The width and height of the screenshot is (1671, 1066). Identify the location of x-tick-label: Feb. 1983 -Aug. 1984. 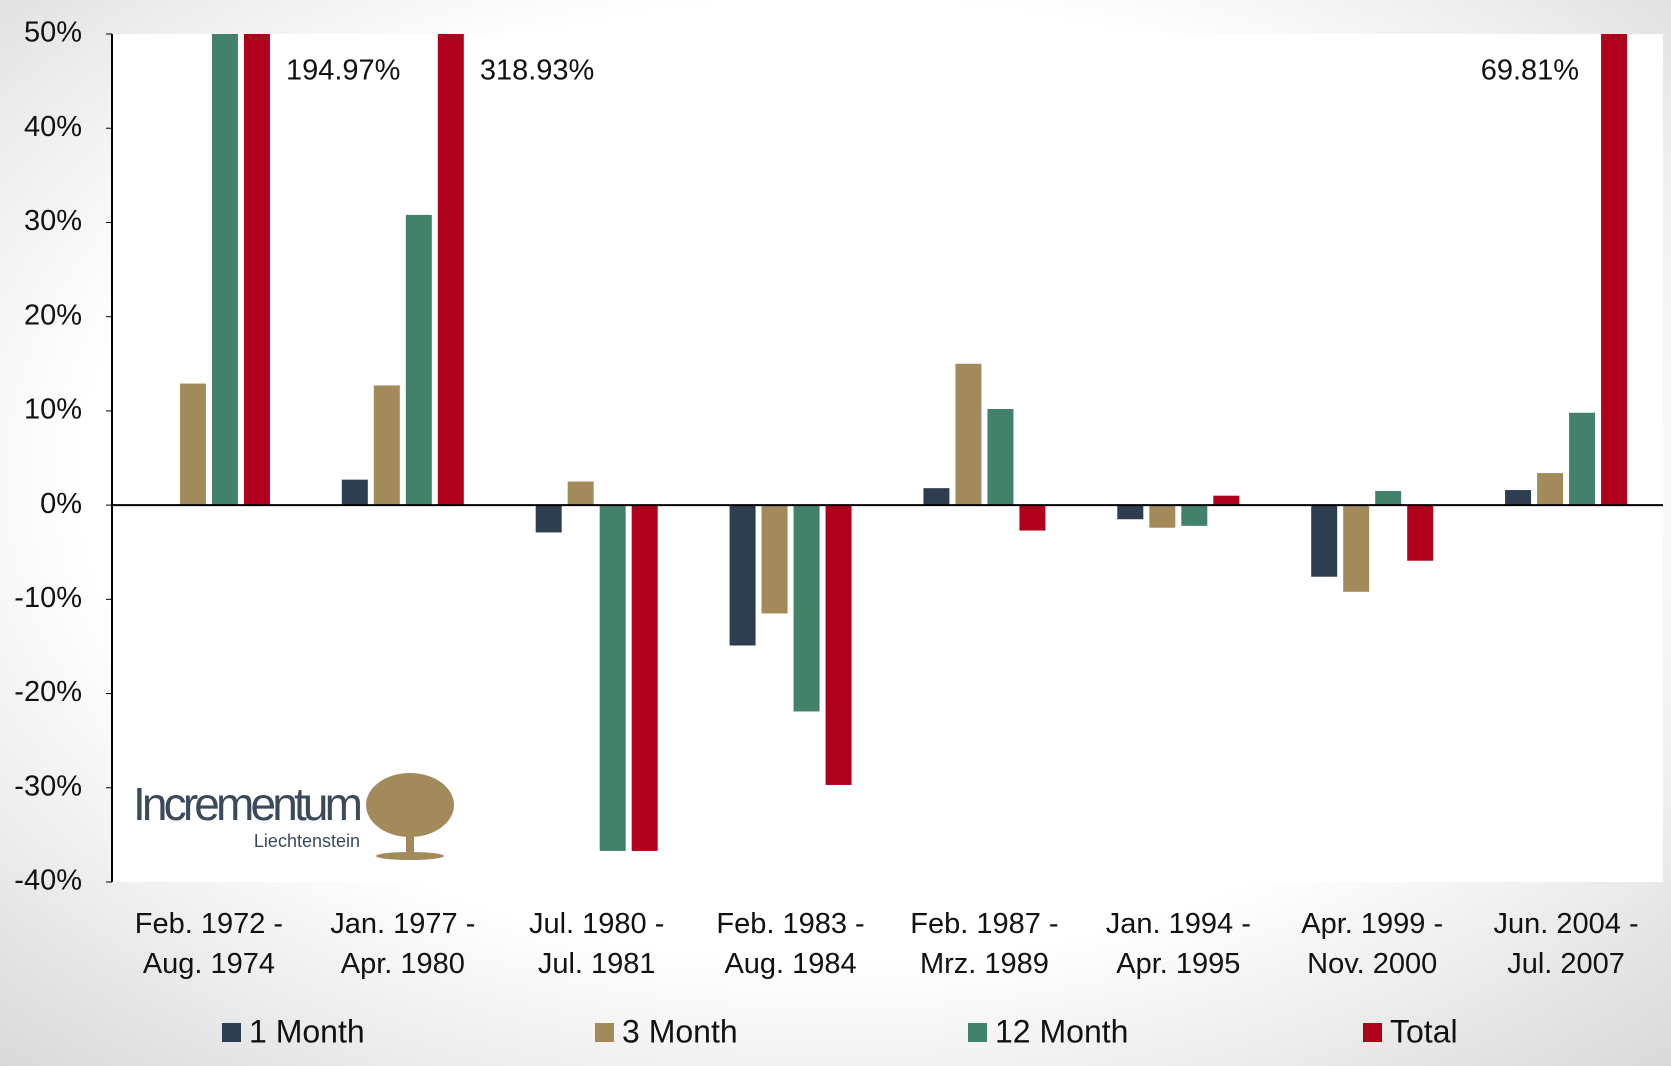
(790, 944).